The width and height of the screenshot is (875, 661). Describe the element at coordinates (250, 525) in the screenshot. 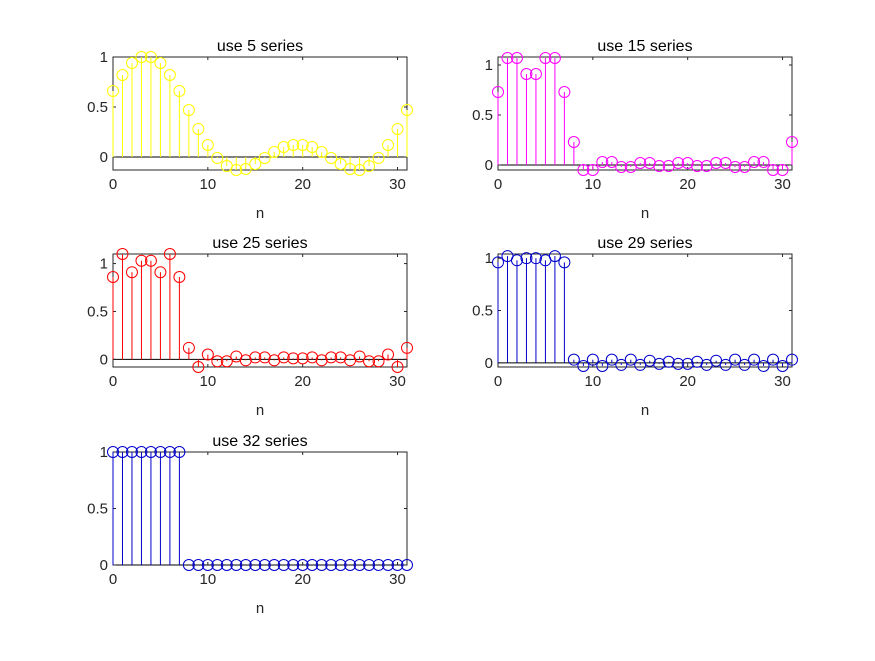

I see `subplot-5: 0 10 20 30 0 0.5 1 use 32 series n` at that location.